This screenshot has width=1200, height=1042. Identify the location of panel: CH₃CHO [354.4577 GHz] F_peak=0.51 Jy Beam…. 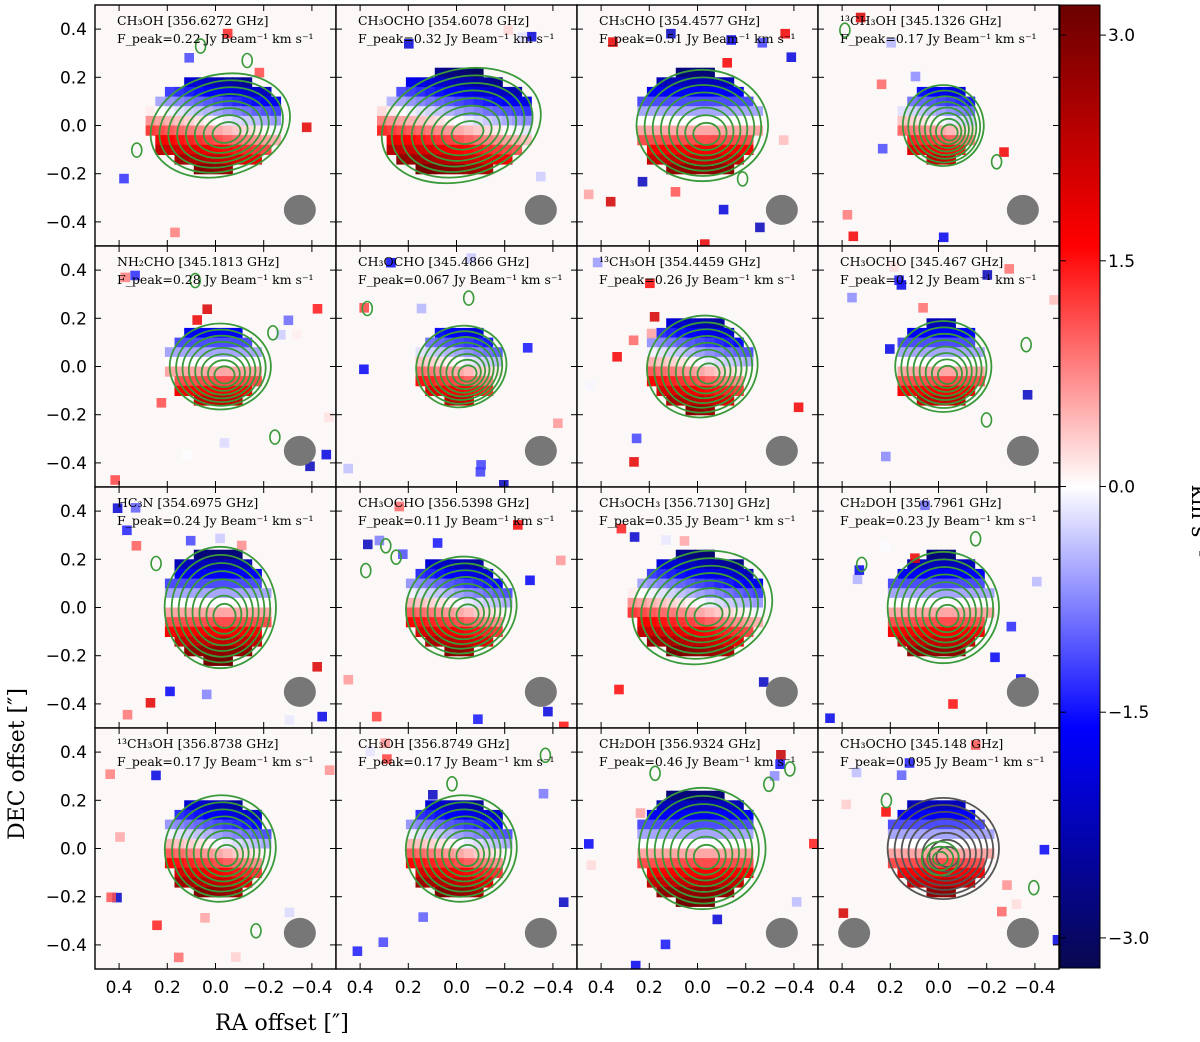
(697, 125).